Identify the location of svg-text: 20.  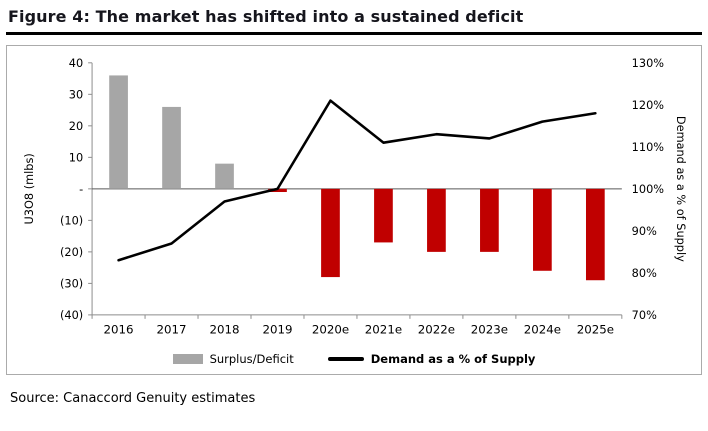
(76, 126).